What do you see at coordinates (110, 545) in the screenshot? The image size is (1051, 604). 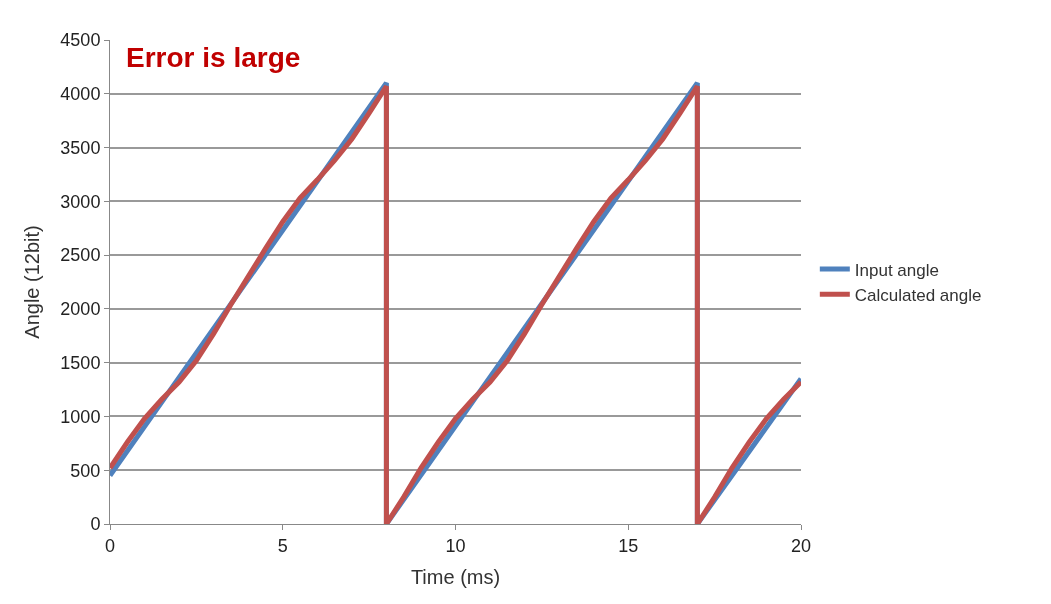 I see `x-tick-label: 0` at bounding box center [110, 545].